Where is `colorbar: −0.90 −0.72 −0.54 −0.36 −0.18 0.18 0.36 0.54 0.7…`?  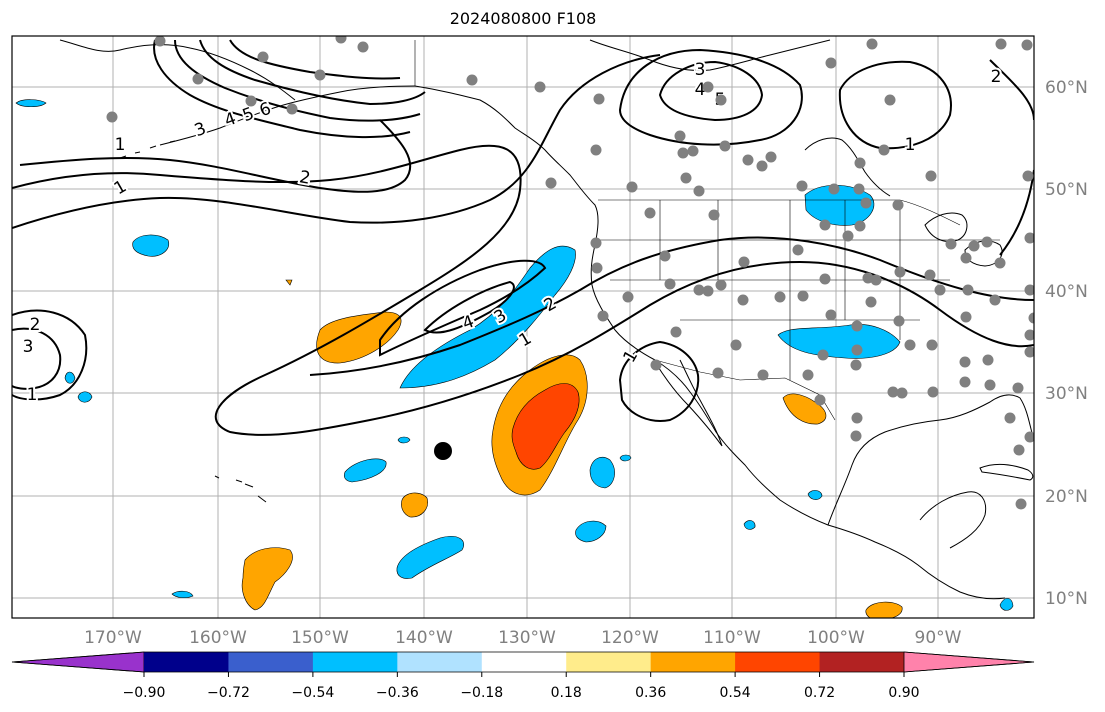
colorbar: −0.90 −0.72 −0.54 −0.36 −0.18 0.18 0.36 0.54 0.7… is located at coordinates (523, 676).